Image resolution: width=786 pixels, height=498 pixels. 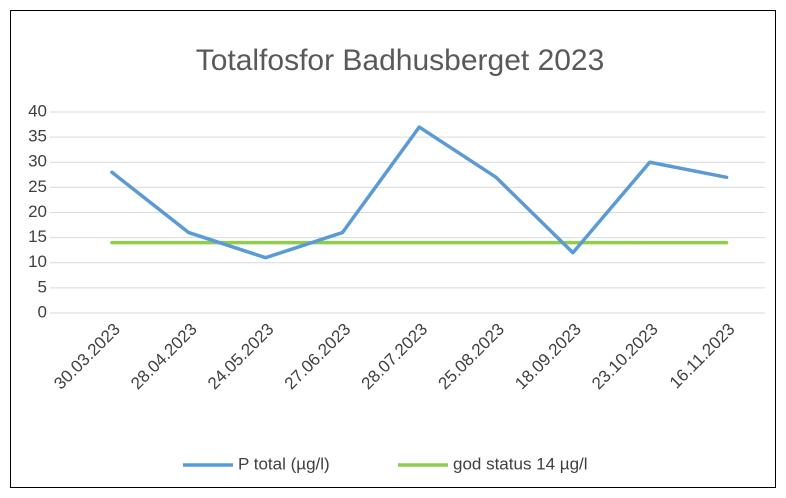 What do you see at coordinates (37, 236) in the screenshot?
I see `y-tick-label: 15` at bounding box center [37, 236].